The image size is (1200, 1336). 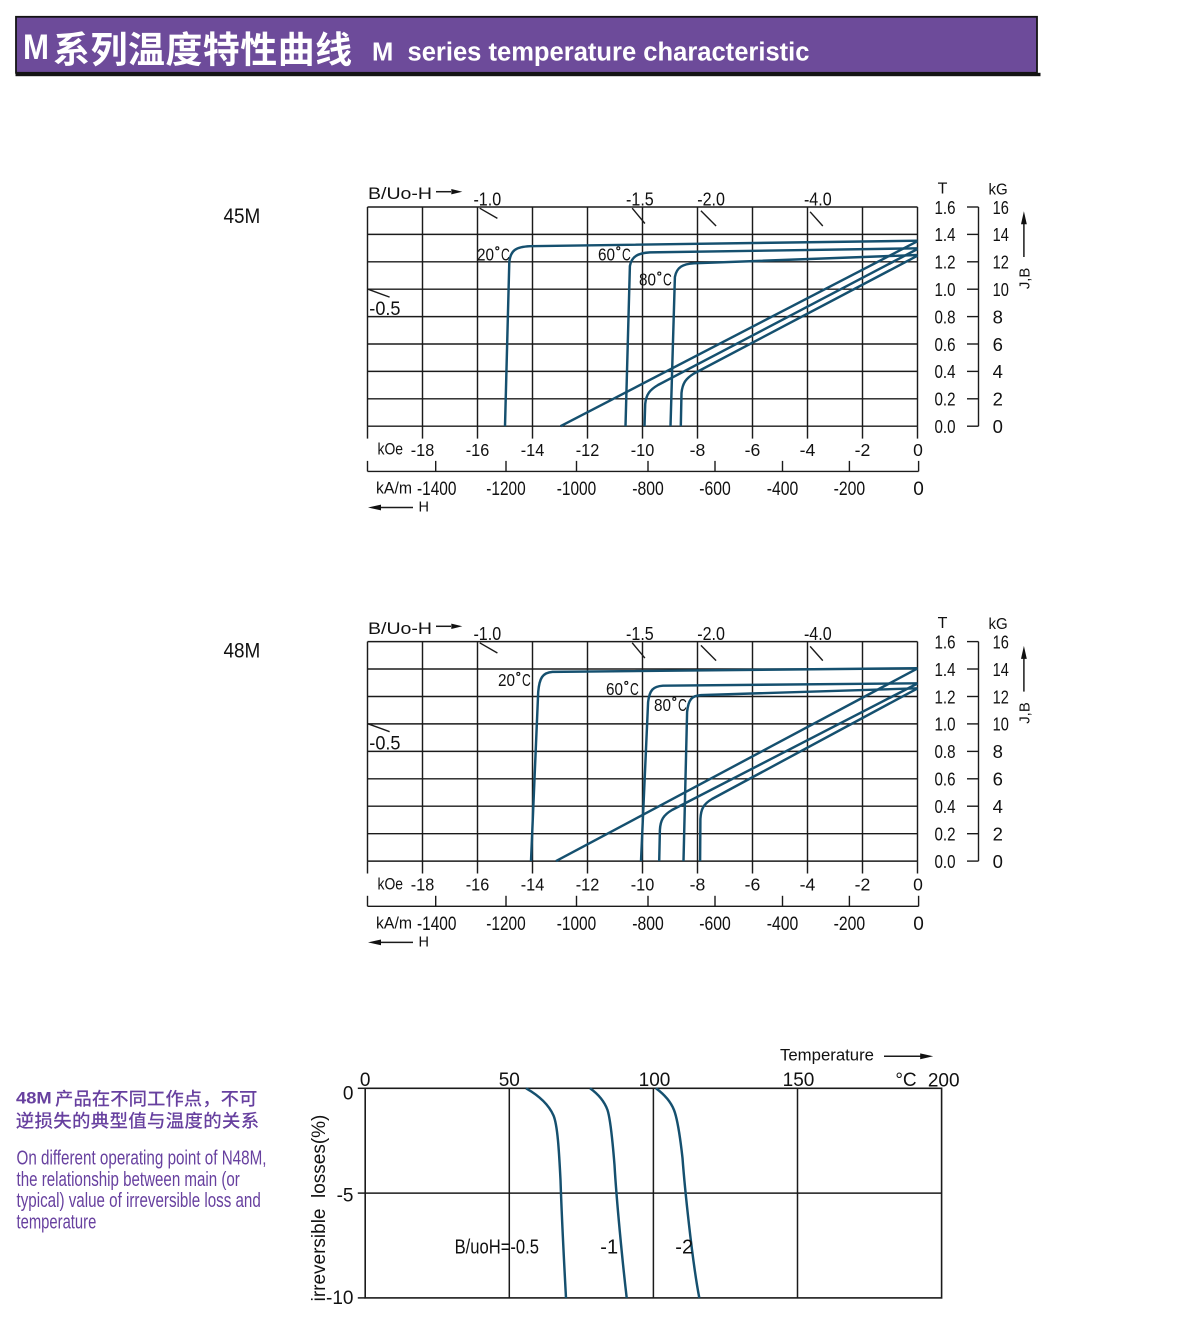 I want to click on svg-text: -5, so click(x=345, y=1196).